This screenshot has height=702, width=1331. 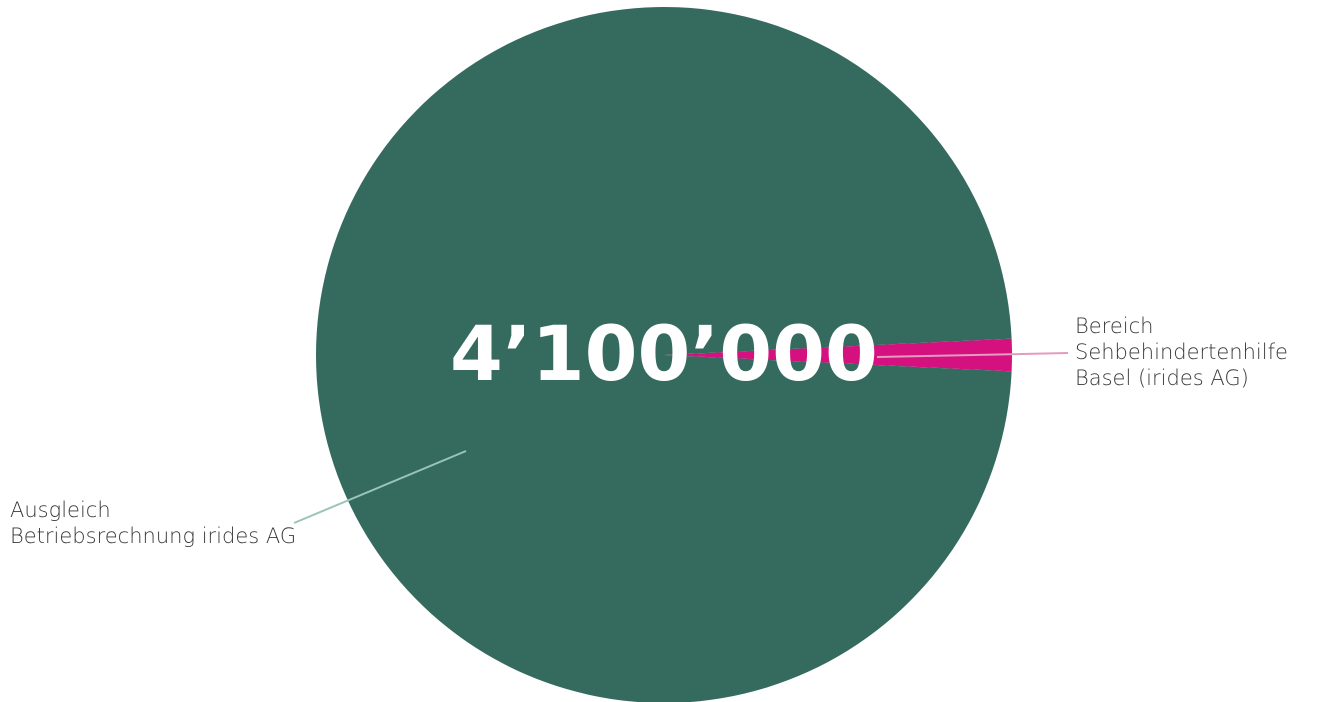 I want to click on center-total-label: 4’100’000, so click(x=664, y=353).